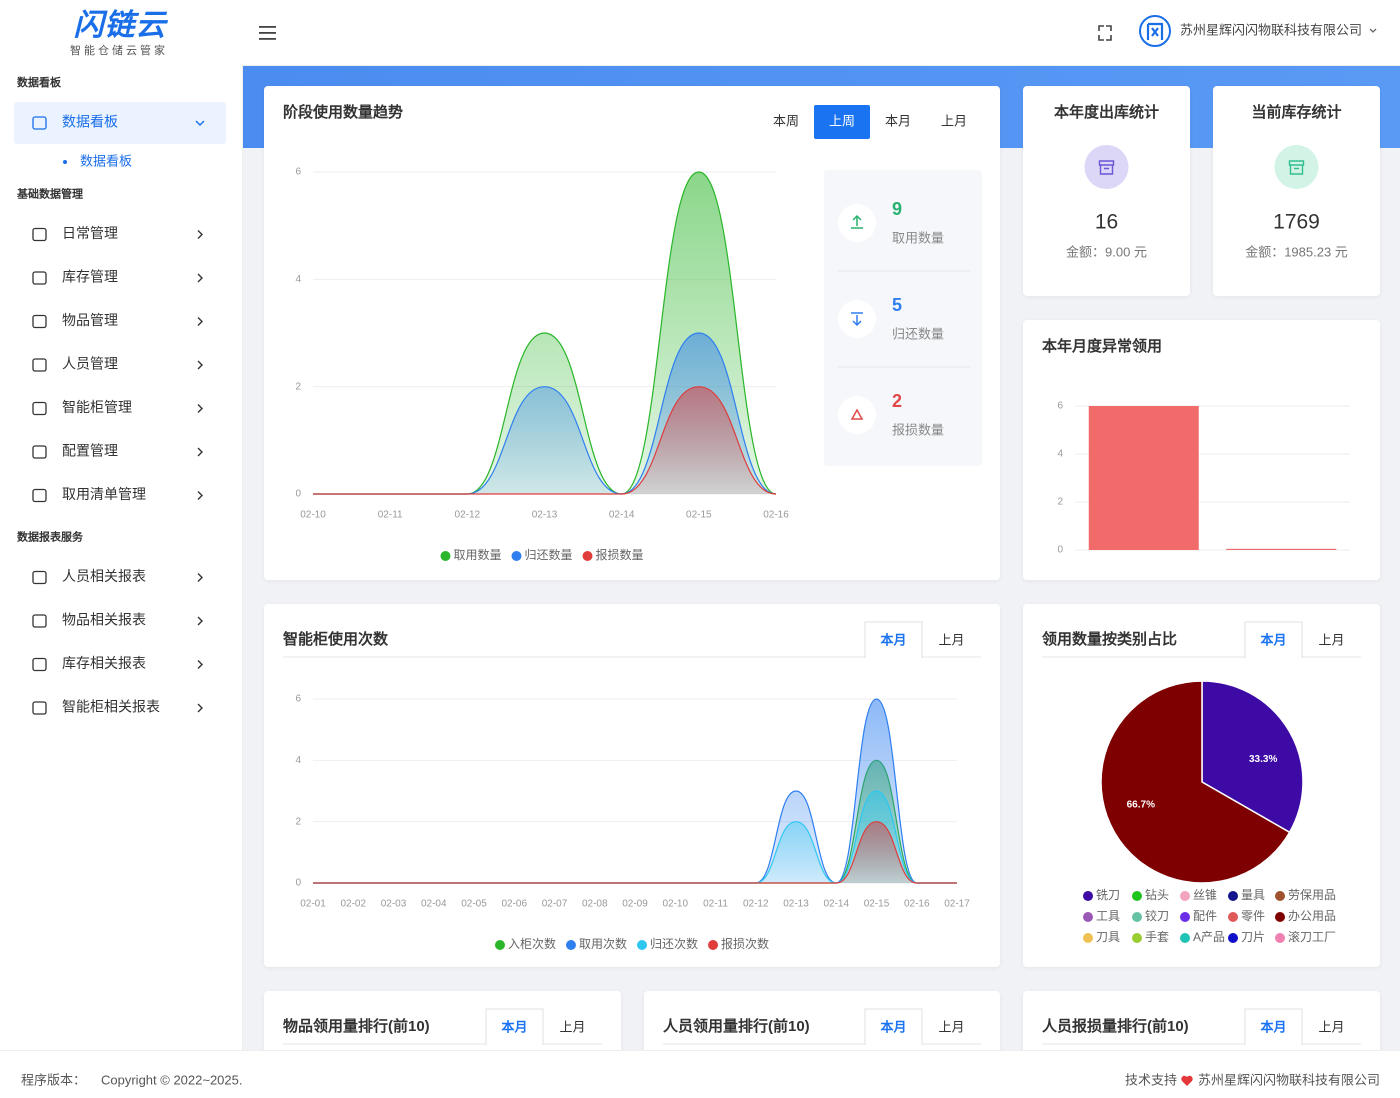 The width and height of the screenshot is (1400, 1098). What do you see at coordinates (1150, 915) in the screenshot?
I see `legend-item: 铰刀` at bounding box center [1150, 915].